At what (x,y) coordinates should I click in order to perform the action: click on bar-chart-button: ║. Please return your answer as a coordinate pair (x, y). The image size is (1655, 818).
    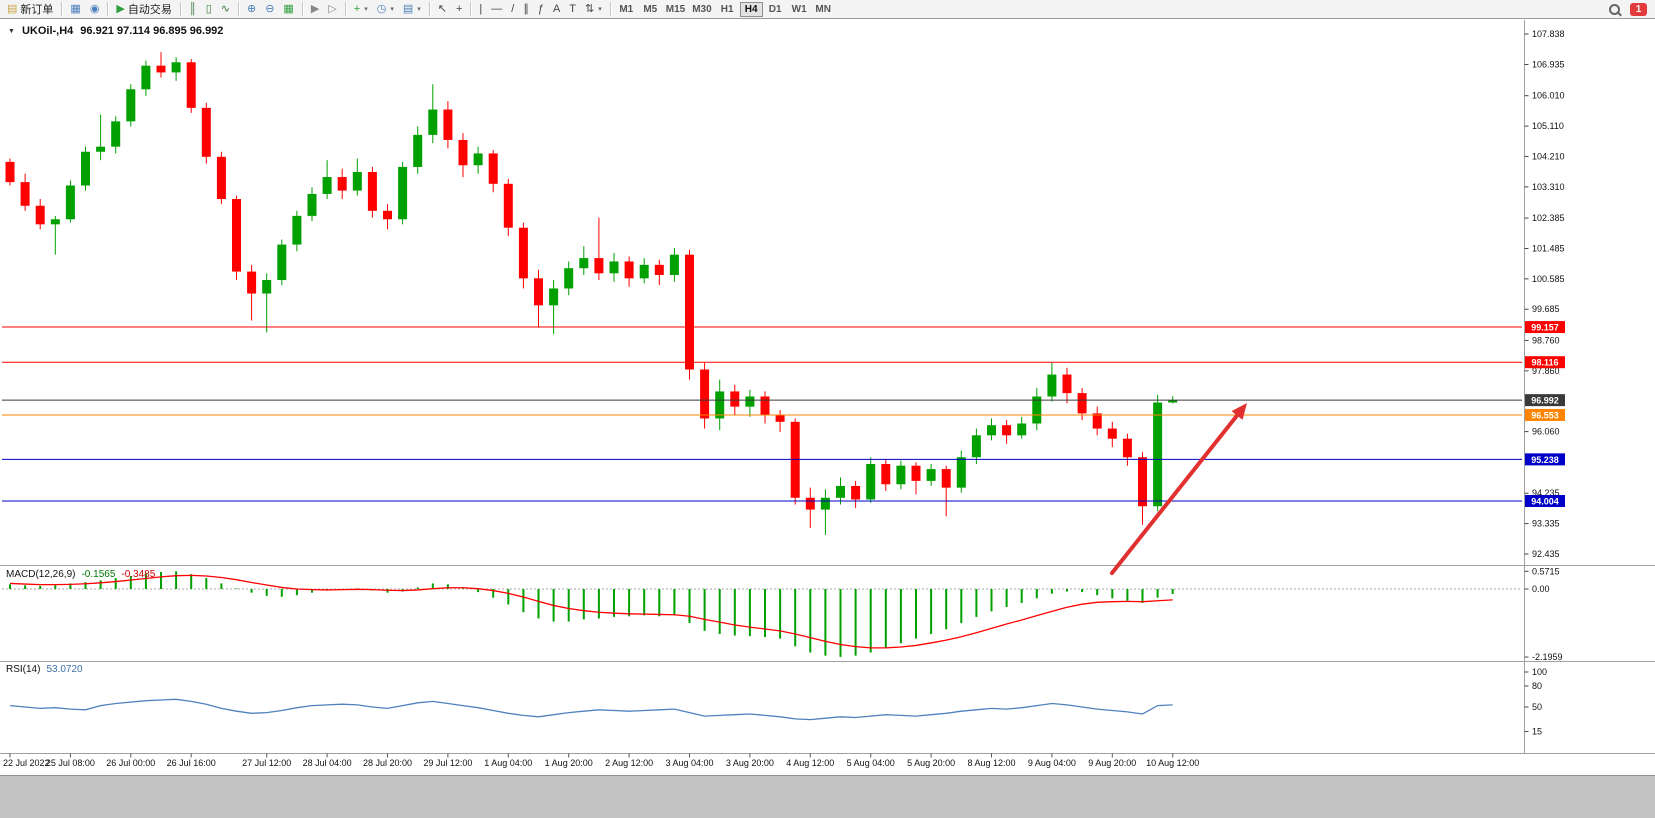
    Looking at the image, I should click on (193, 9).